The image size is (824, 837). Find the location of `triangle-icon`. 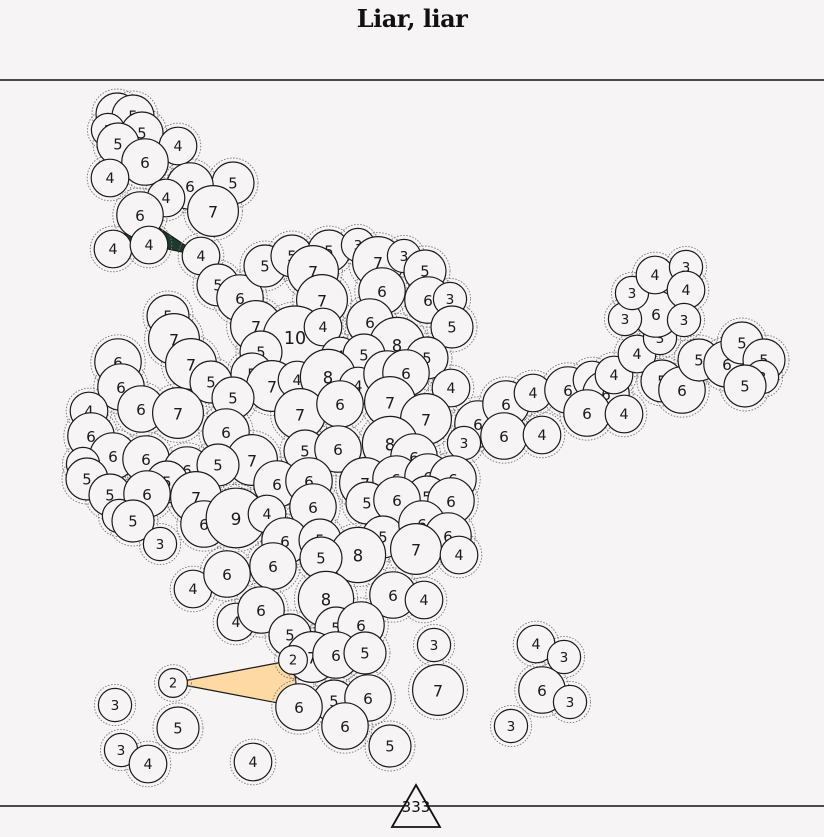

triangle-icon is located at coordinates (416, 805).